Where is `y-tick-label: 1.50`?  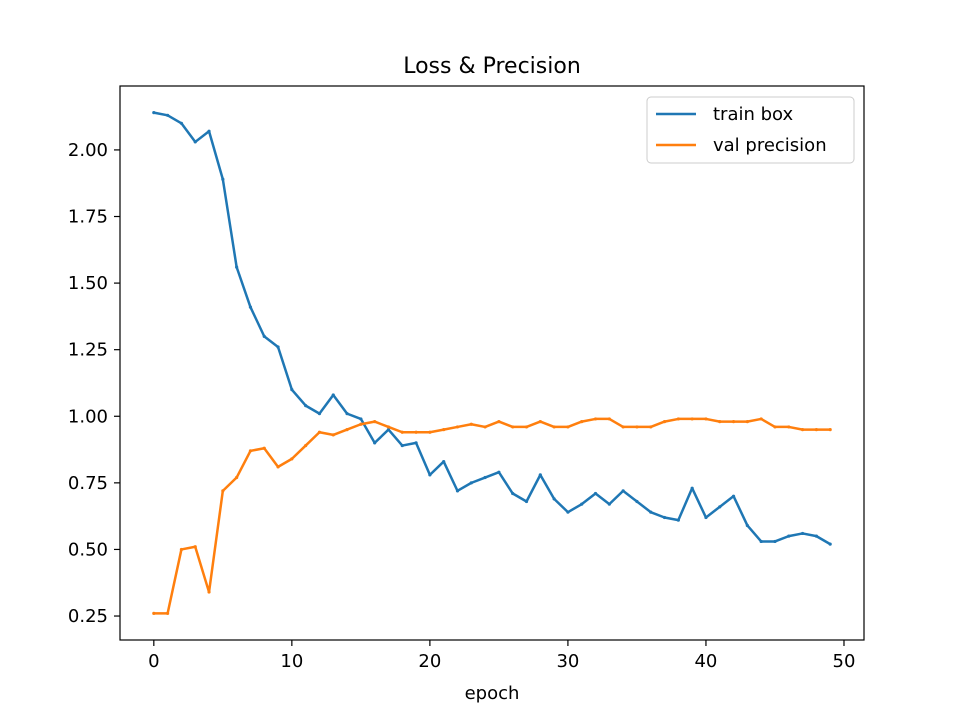
y-tick-label: 1.50 is located at coordinates (88, 283).